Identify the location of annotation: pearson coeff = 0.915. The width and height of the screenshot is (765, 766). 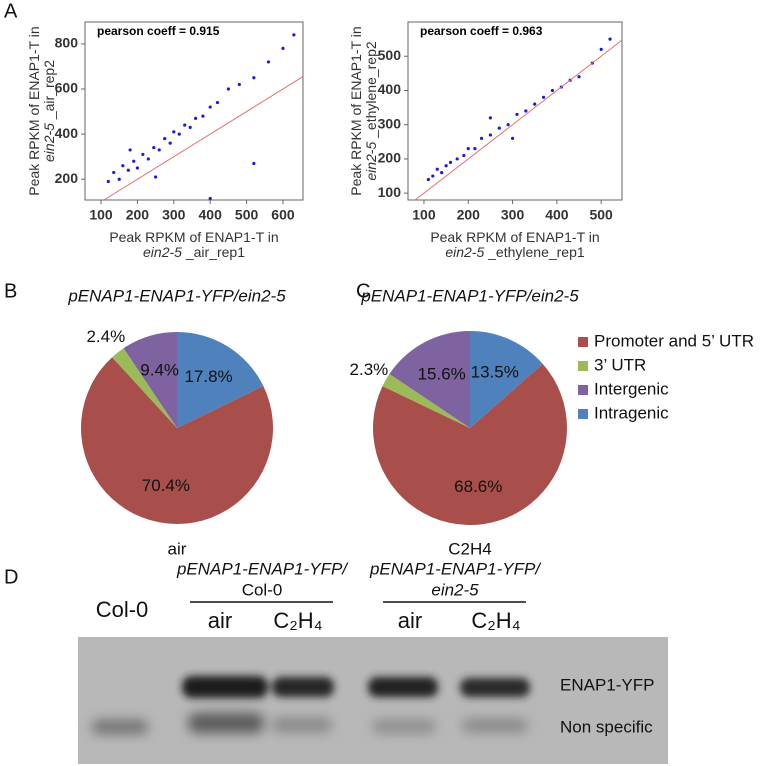
(158, 31).